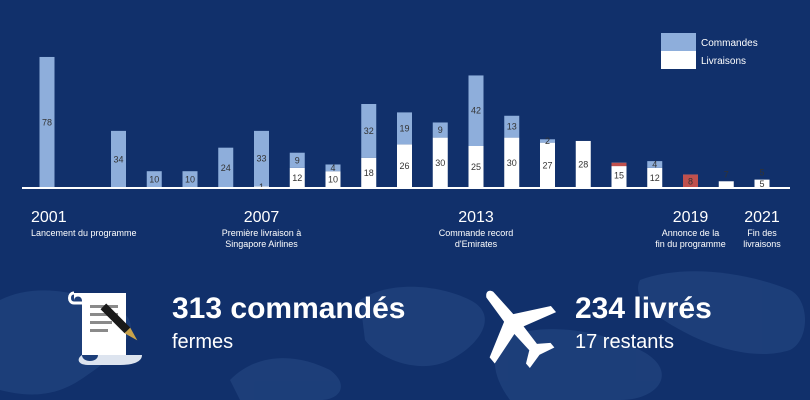  I want to click on bar-commandes-2006, so click(226, 167).